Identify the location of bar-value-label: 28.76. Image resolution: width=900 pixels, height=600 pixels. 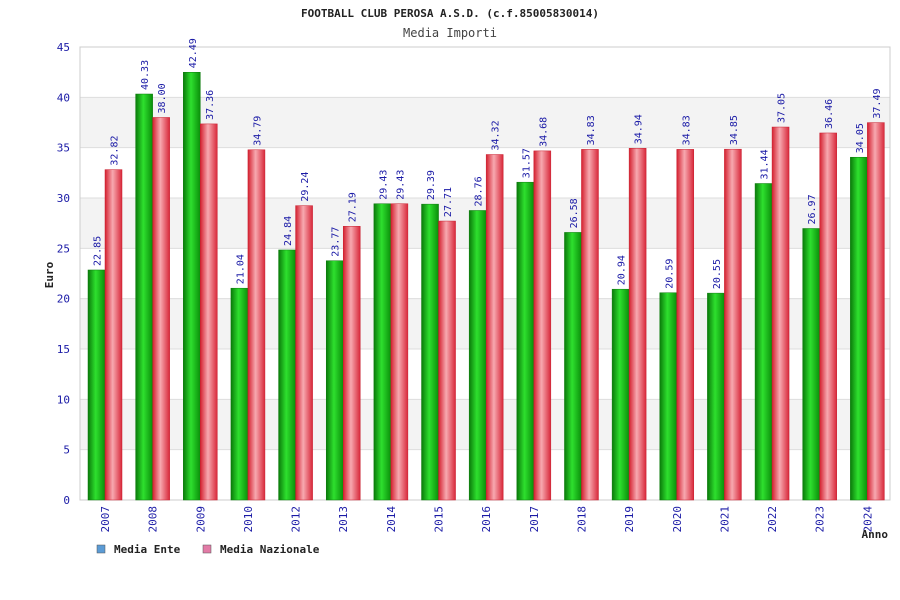
(479, 191).